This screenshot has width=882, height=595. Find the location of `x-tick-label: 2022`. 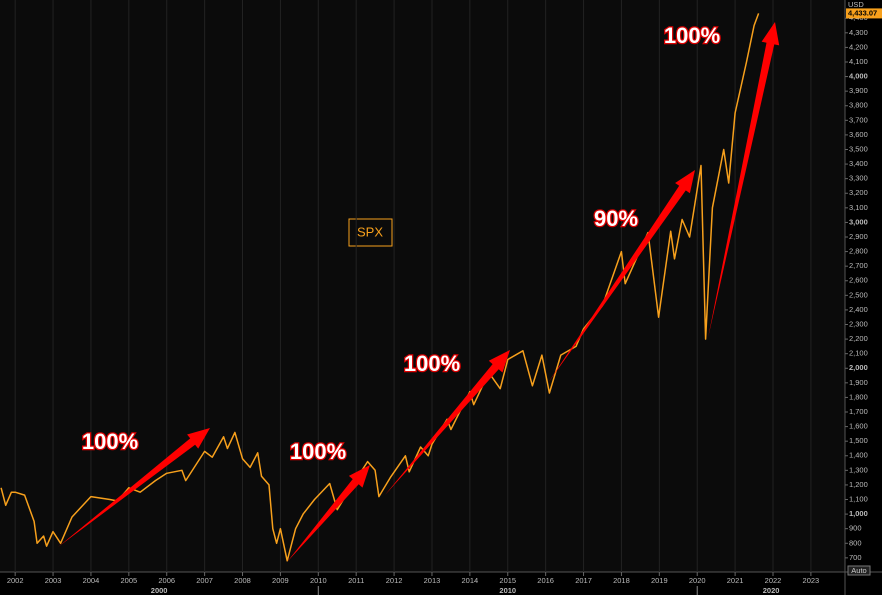

x-tick-label: 2022 is located at coordinates (773, 580).